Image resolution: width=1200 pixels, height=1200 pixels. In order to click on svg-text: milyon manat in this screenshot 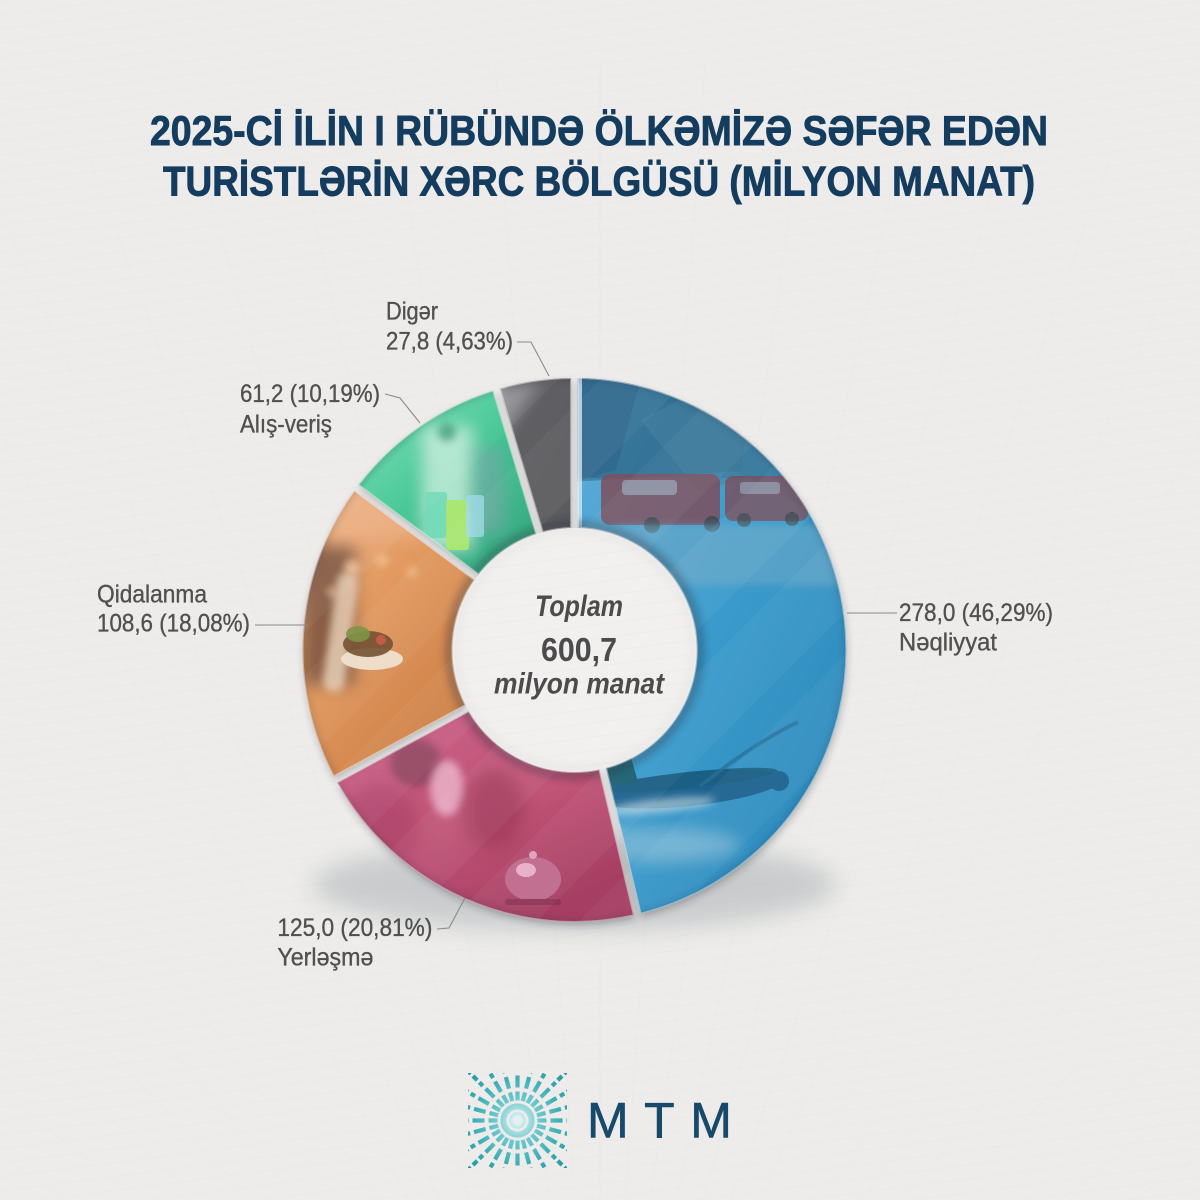, I will do `click(580, 684)`.